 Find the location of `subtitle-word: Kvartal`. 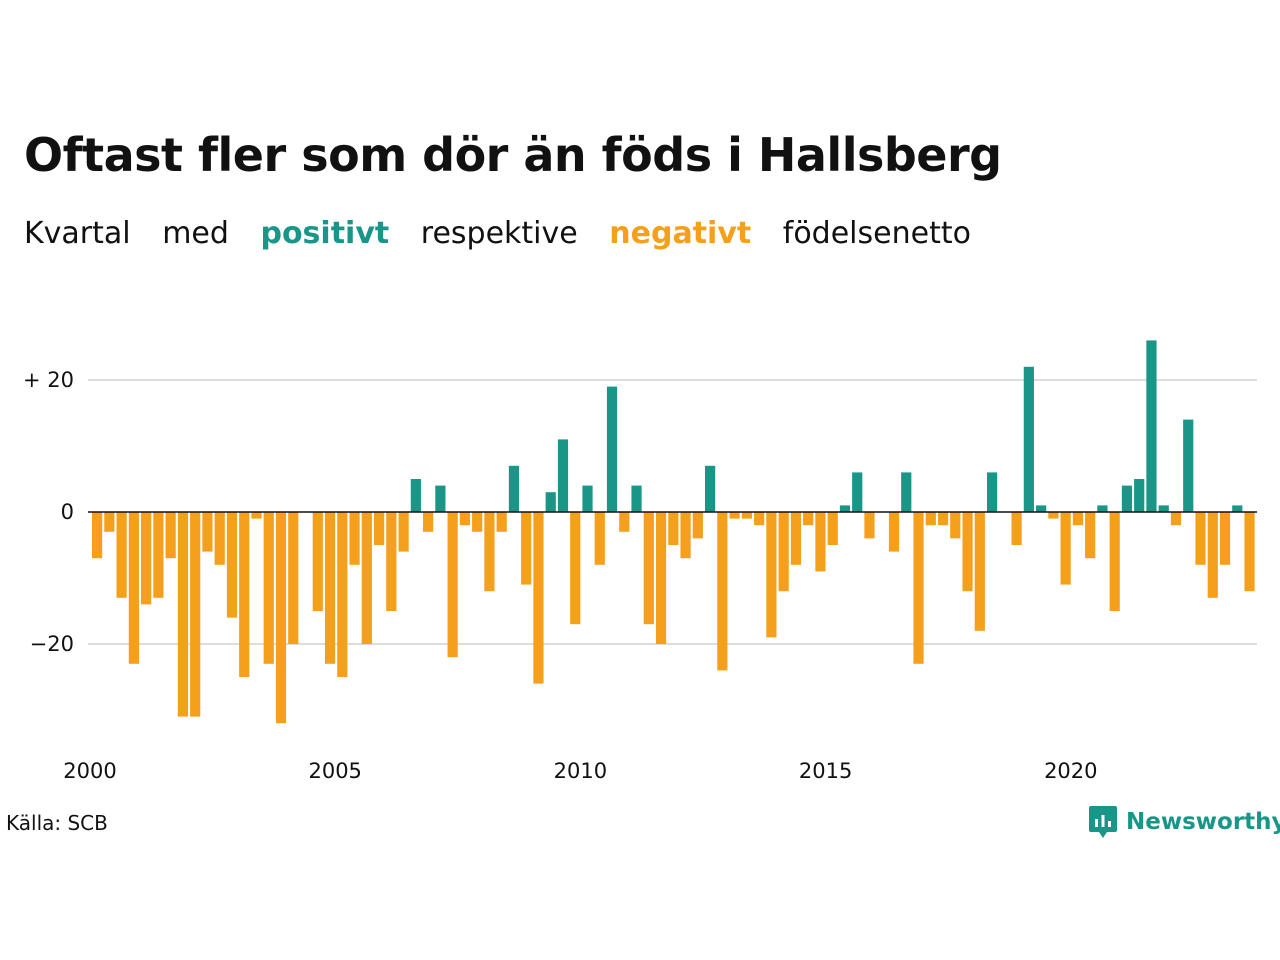

subtitle-word: Kvartal is located at coordinates (77, 233).